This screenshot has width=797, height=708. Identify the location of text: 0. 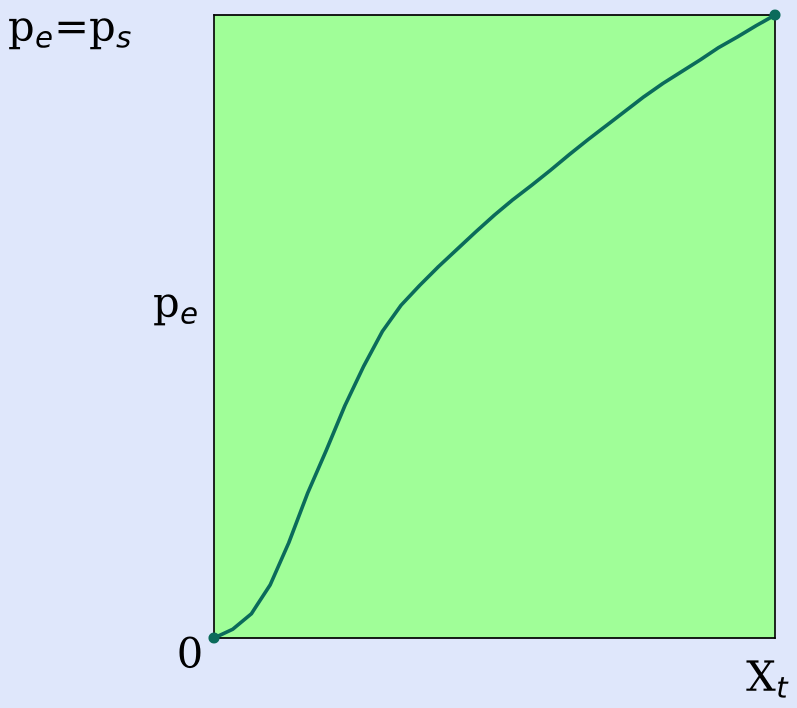
(189, 652).